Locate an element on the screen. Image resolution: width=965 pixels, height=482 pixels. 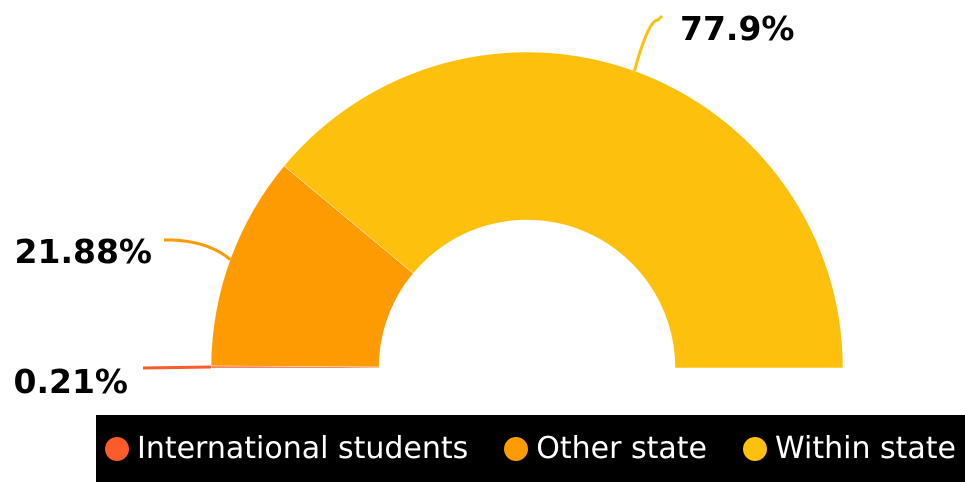
legend-label-within-state: Within state is located at coordinates (866, 448).